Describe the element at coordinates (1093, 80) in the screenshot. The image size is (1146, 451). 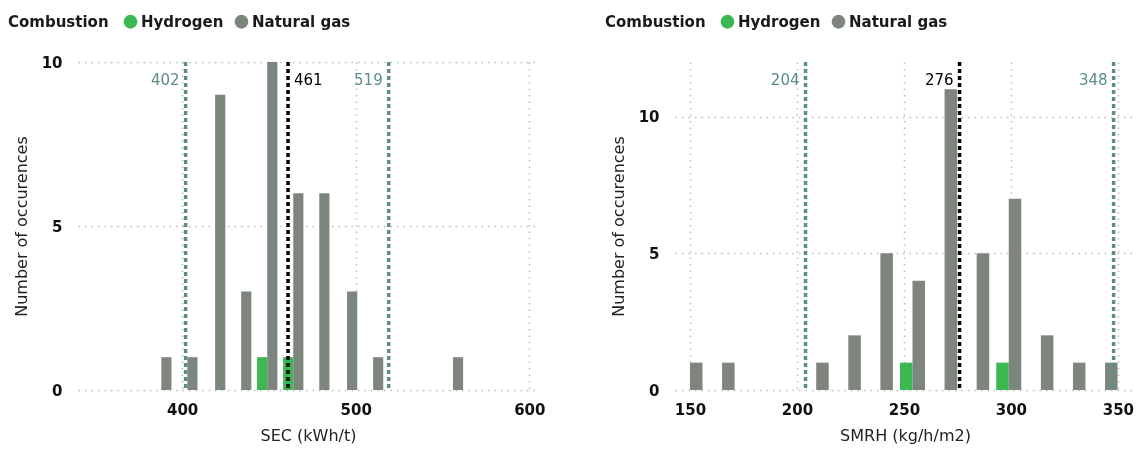
I see `ref-line-label: 348` at that location.